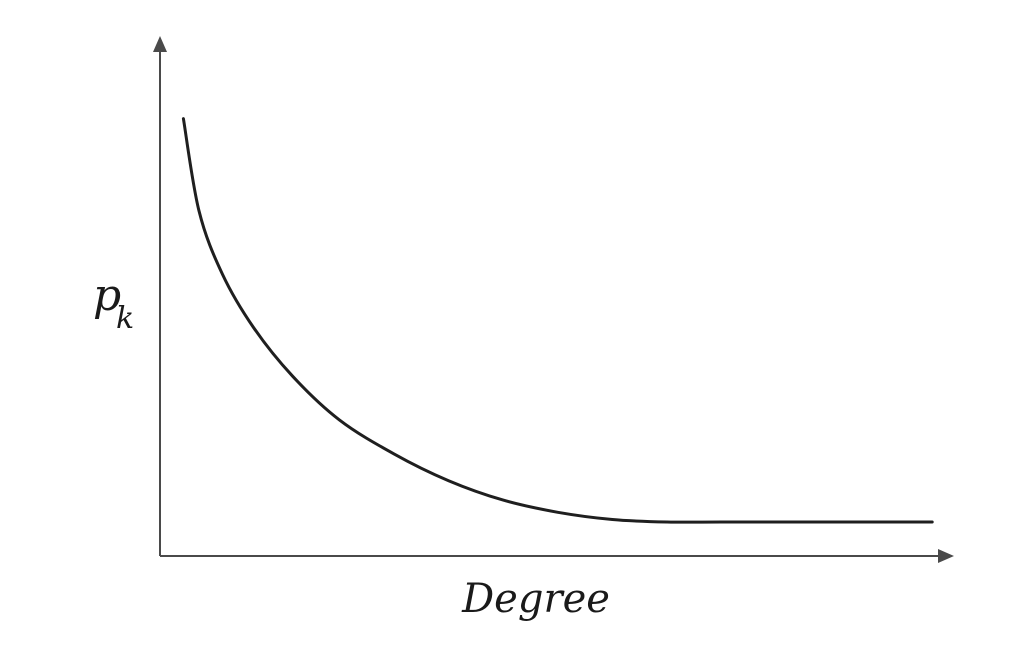 Image resolution: width=1020 pixels, height=646 pixels. I want to click on y-axis-label-subscript: k, so click(125, 318).